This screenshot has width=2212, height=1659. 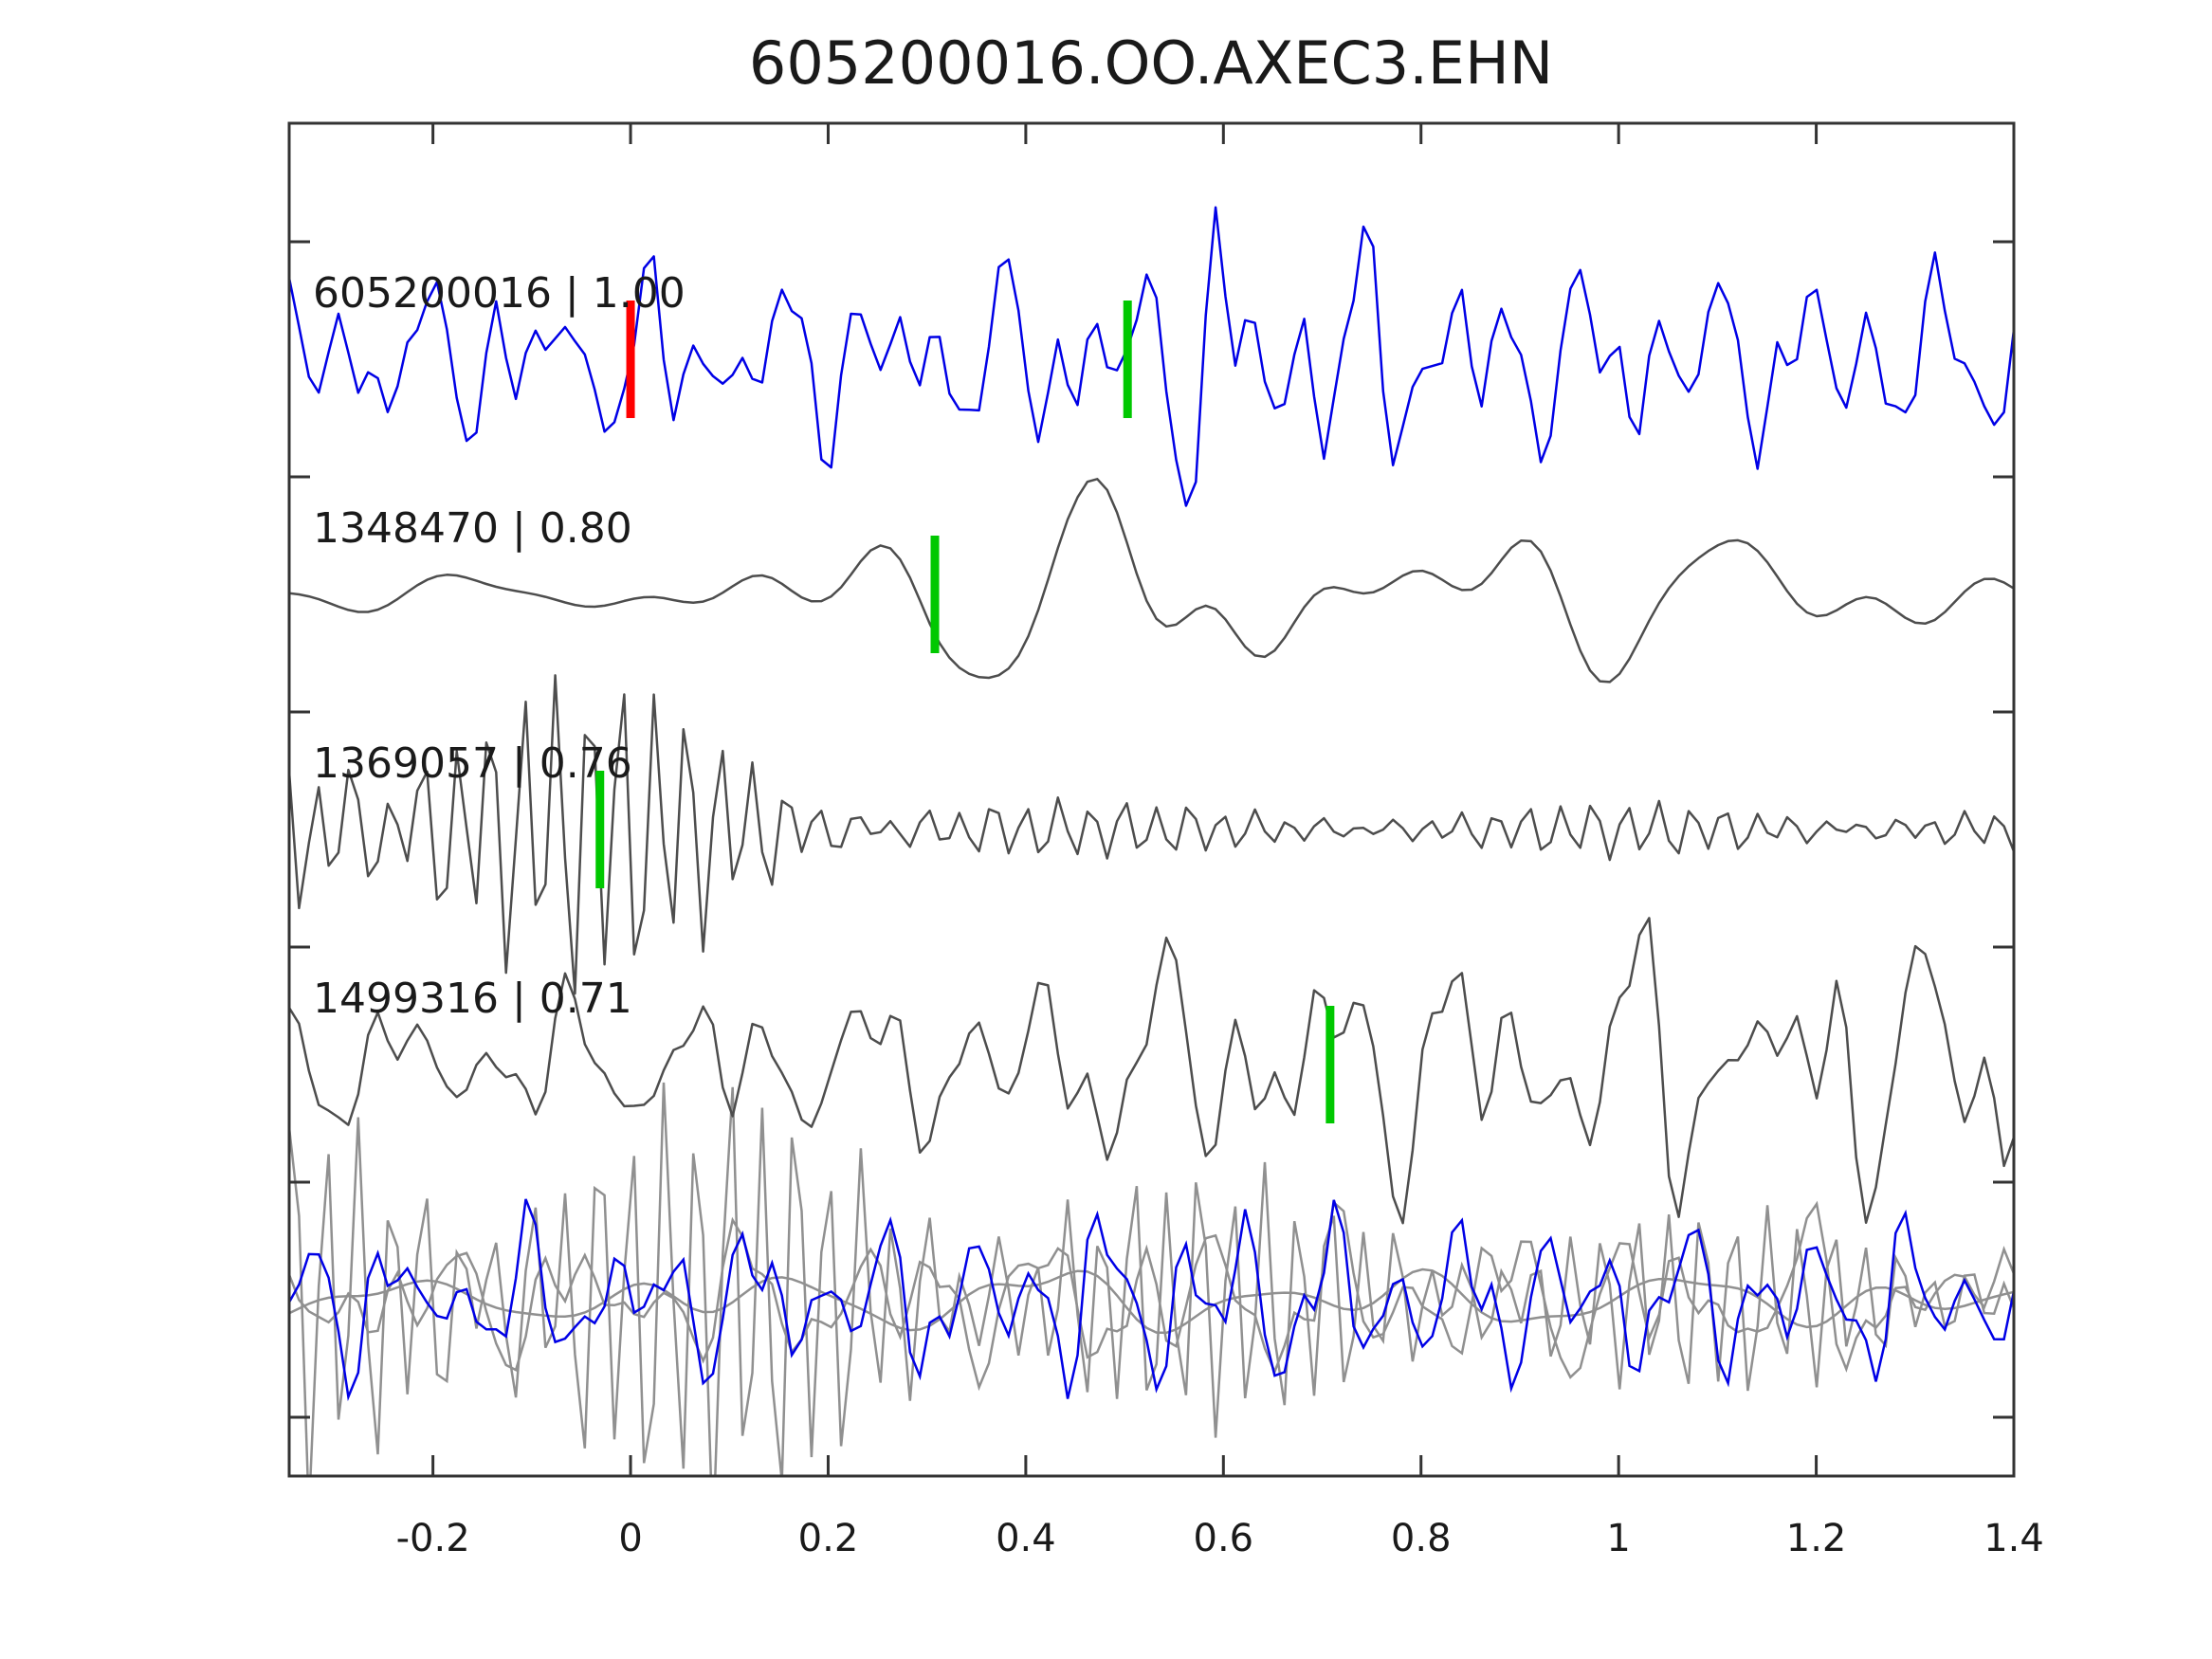 What do you see at coordinates (433, 1538) in the screenshot?
I see `x-tick-label: -0.2` at bounding box center [433, 1538].